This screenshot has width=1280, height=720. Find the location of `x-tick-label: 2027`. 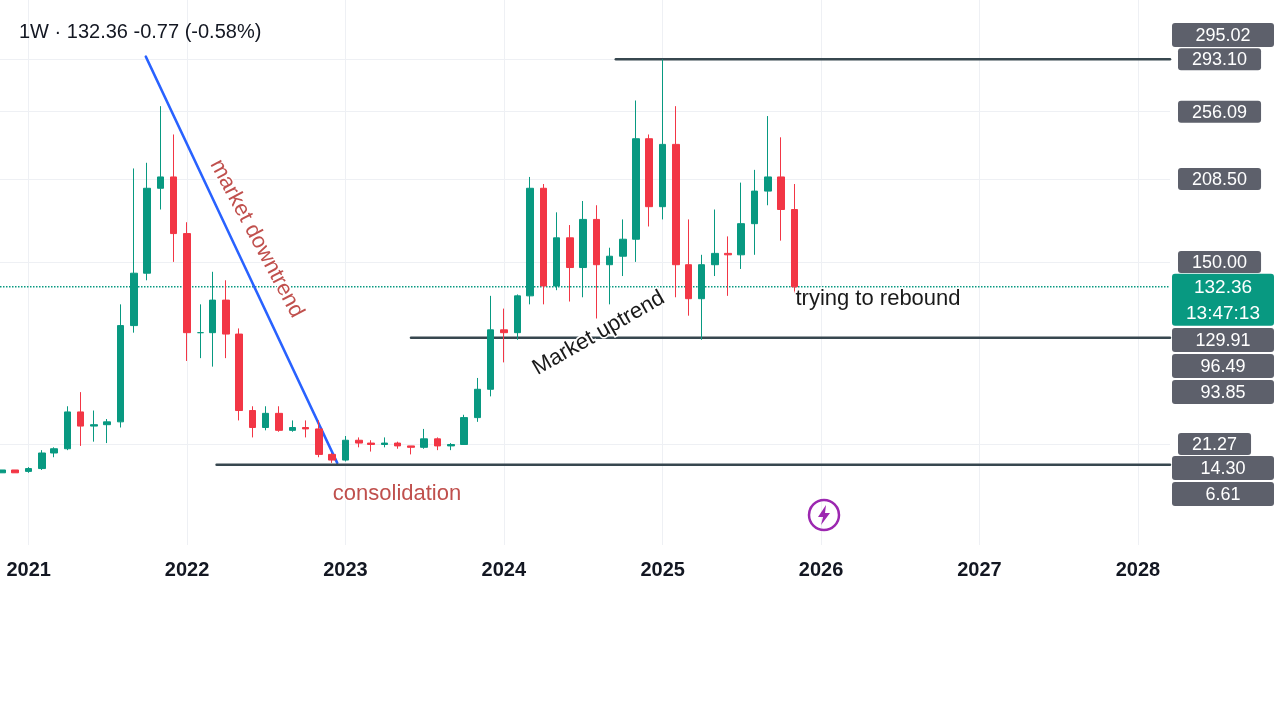

x-tick-label: 2027 is located at coordinates (979, 569).